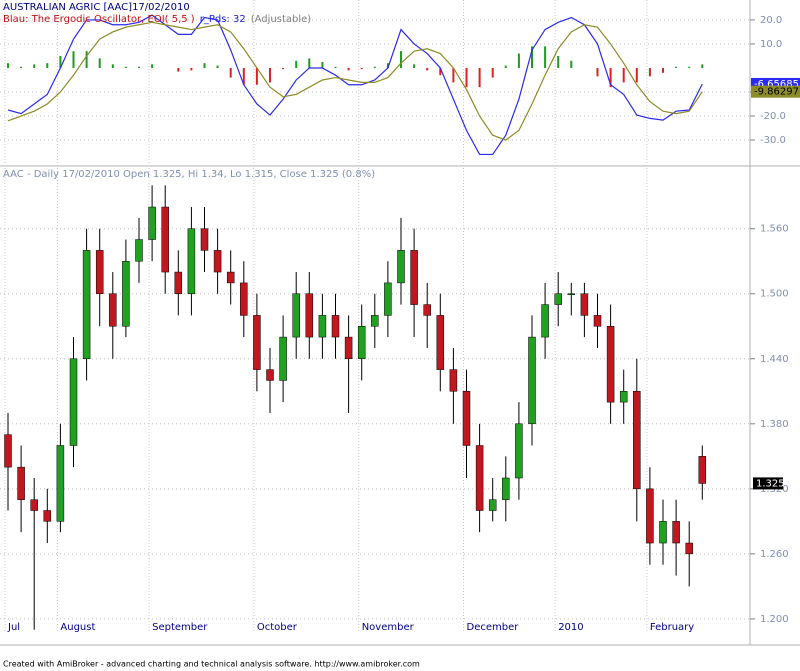 This screenshot has height=671, width=800. I want to click on price-flag, so click(768, 483).